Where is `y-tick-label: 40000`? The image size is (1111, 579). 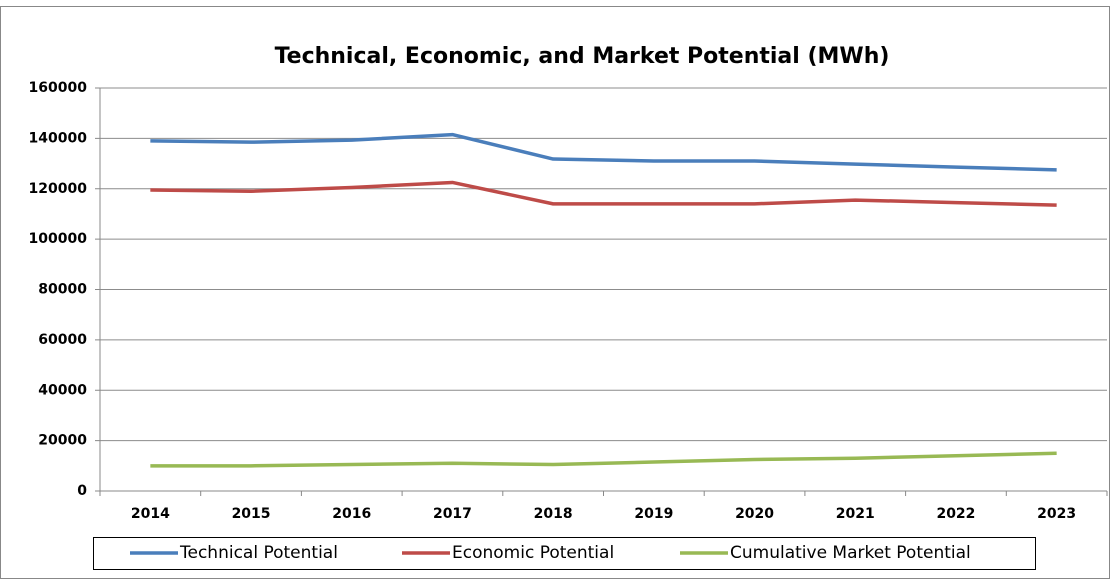
y-tick-label: 40000 is located at coordinates (62, 390).